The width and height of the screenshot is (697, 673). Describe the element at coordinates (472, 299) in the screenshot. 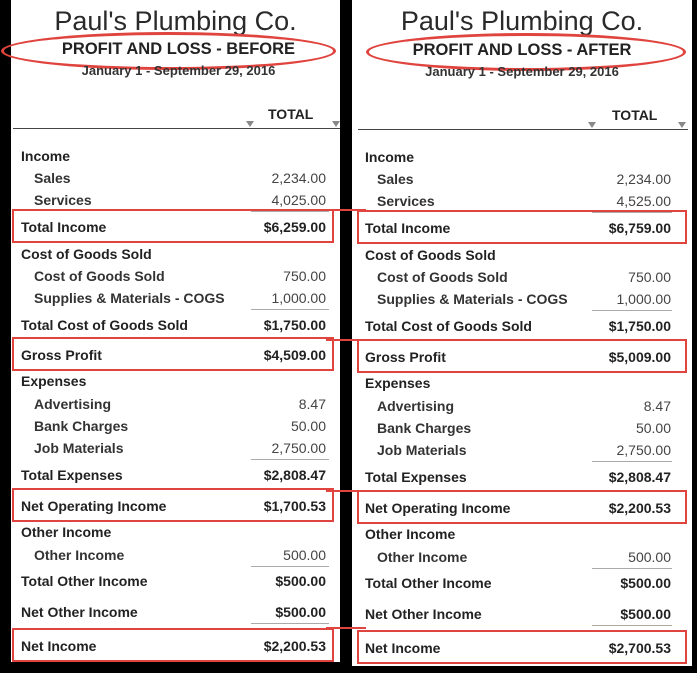

I see `row-label: Supplies & Materials - COGS` at that location.